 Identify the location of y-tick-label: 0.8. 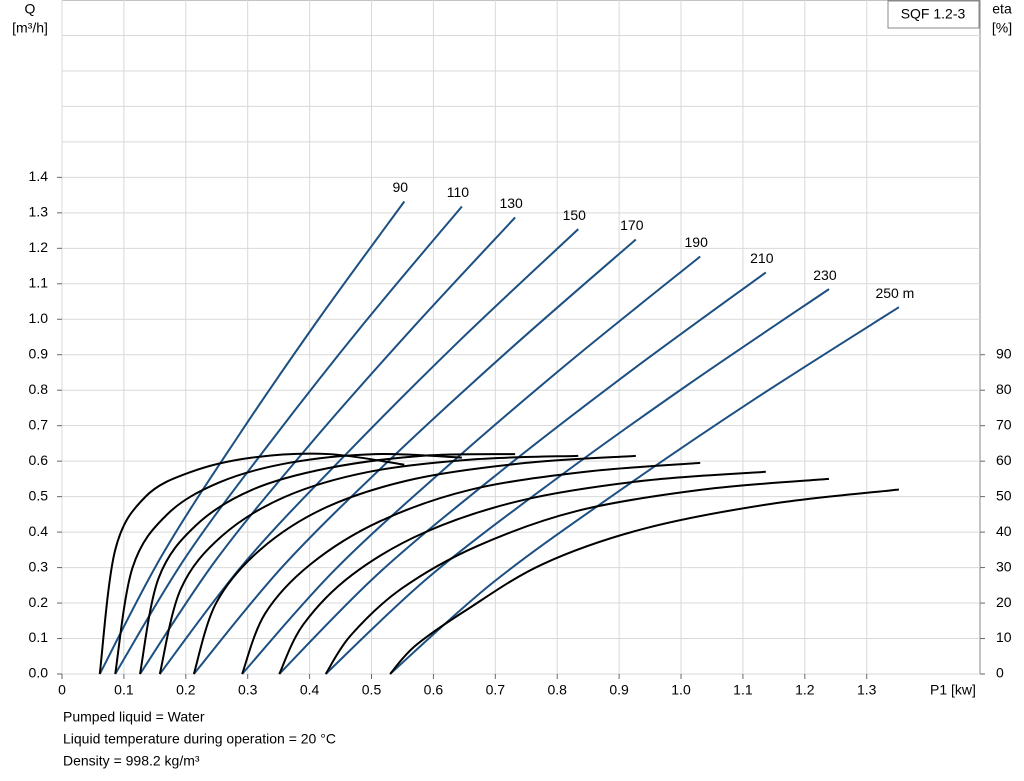
(39, 389).